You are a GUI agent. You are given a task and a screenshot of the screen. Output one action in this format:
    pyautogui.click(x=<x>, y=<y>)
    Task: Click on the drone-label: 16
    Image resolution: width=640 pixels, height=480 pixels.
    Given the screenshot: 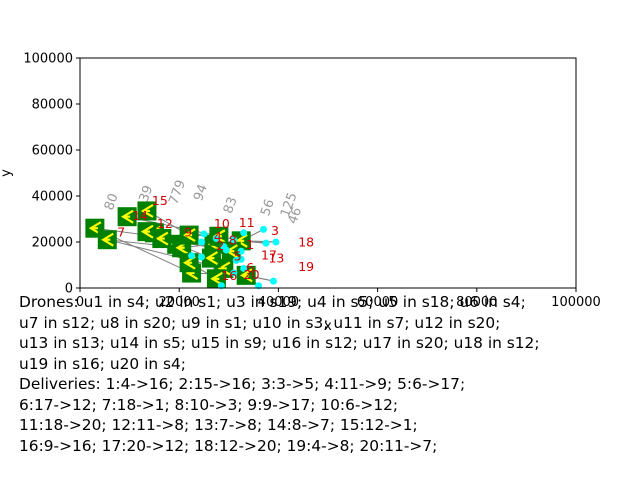 What is the action you would take?
    pyautogui.click(x=229, y=275)
    